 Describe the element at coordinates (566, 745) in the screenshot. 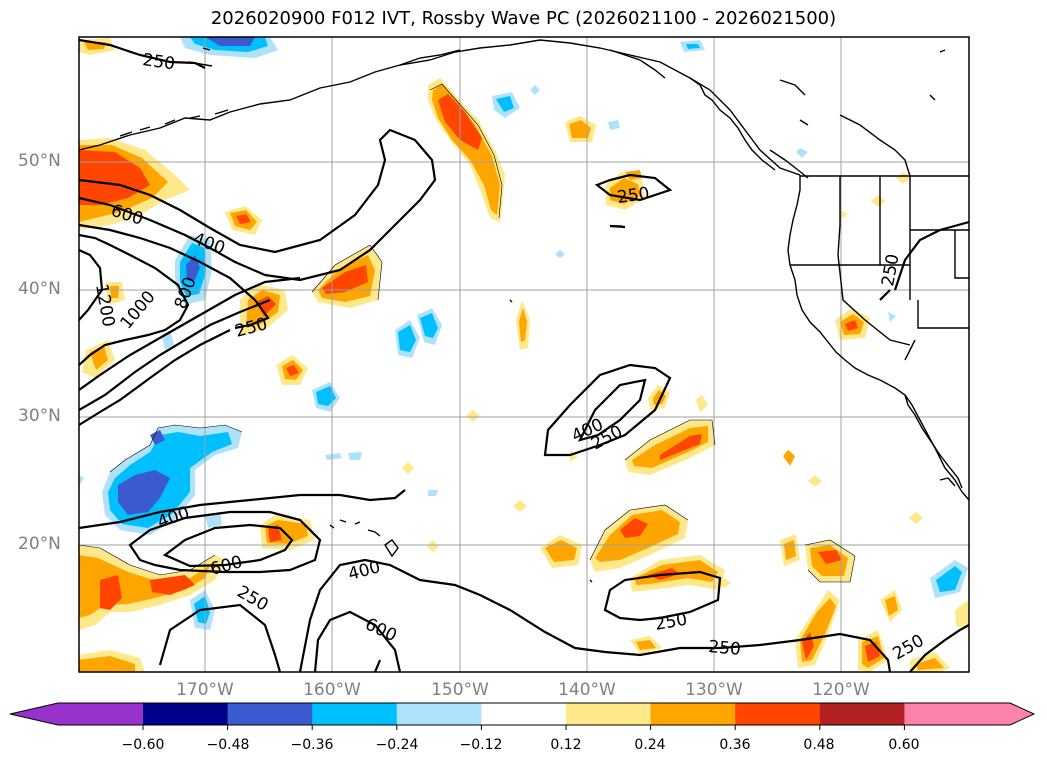

I see `colorbar-tick: 0.12` at that location.